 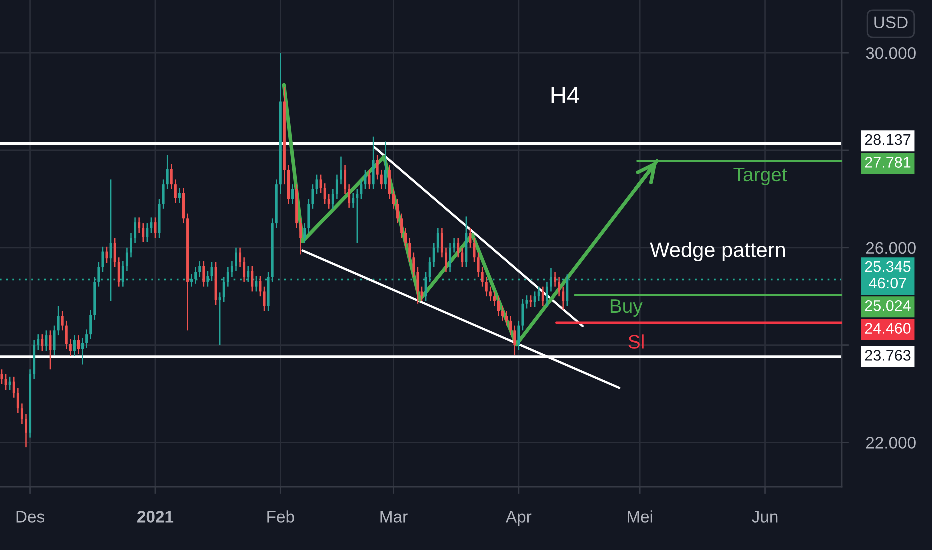 What do you see at coordinates (891, 53) in the screenshot?
I see `y-tick-label: 30.000` at bounding box center [891, 53].